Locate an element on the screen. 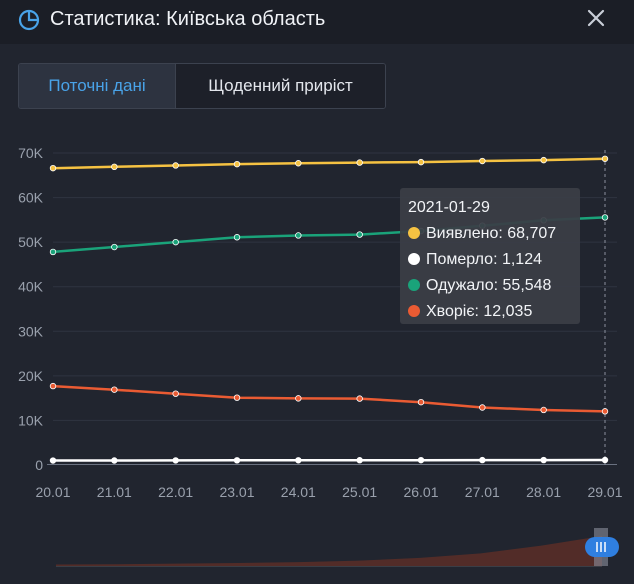 This screenshot has width=634, height=584. y-tick-label: 10K is located at coordinates (31, 420).